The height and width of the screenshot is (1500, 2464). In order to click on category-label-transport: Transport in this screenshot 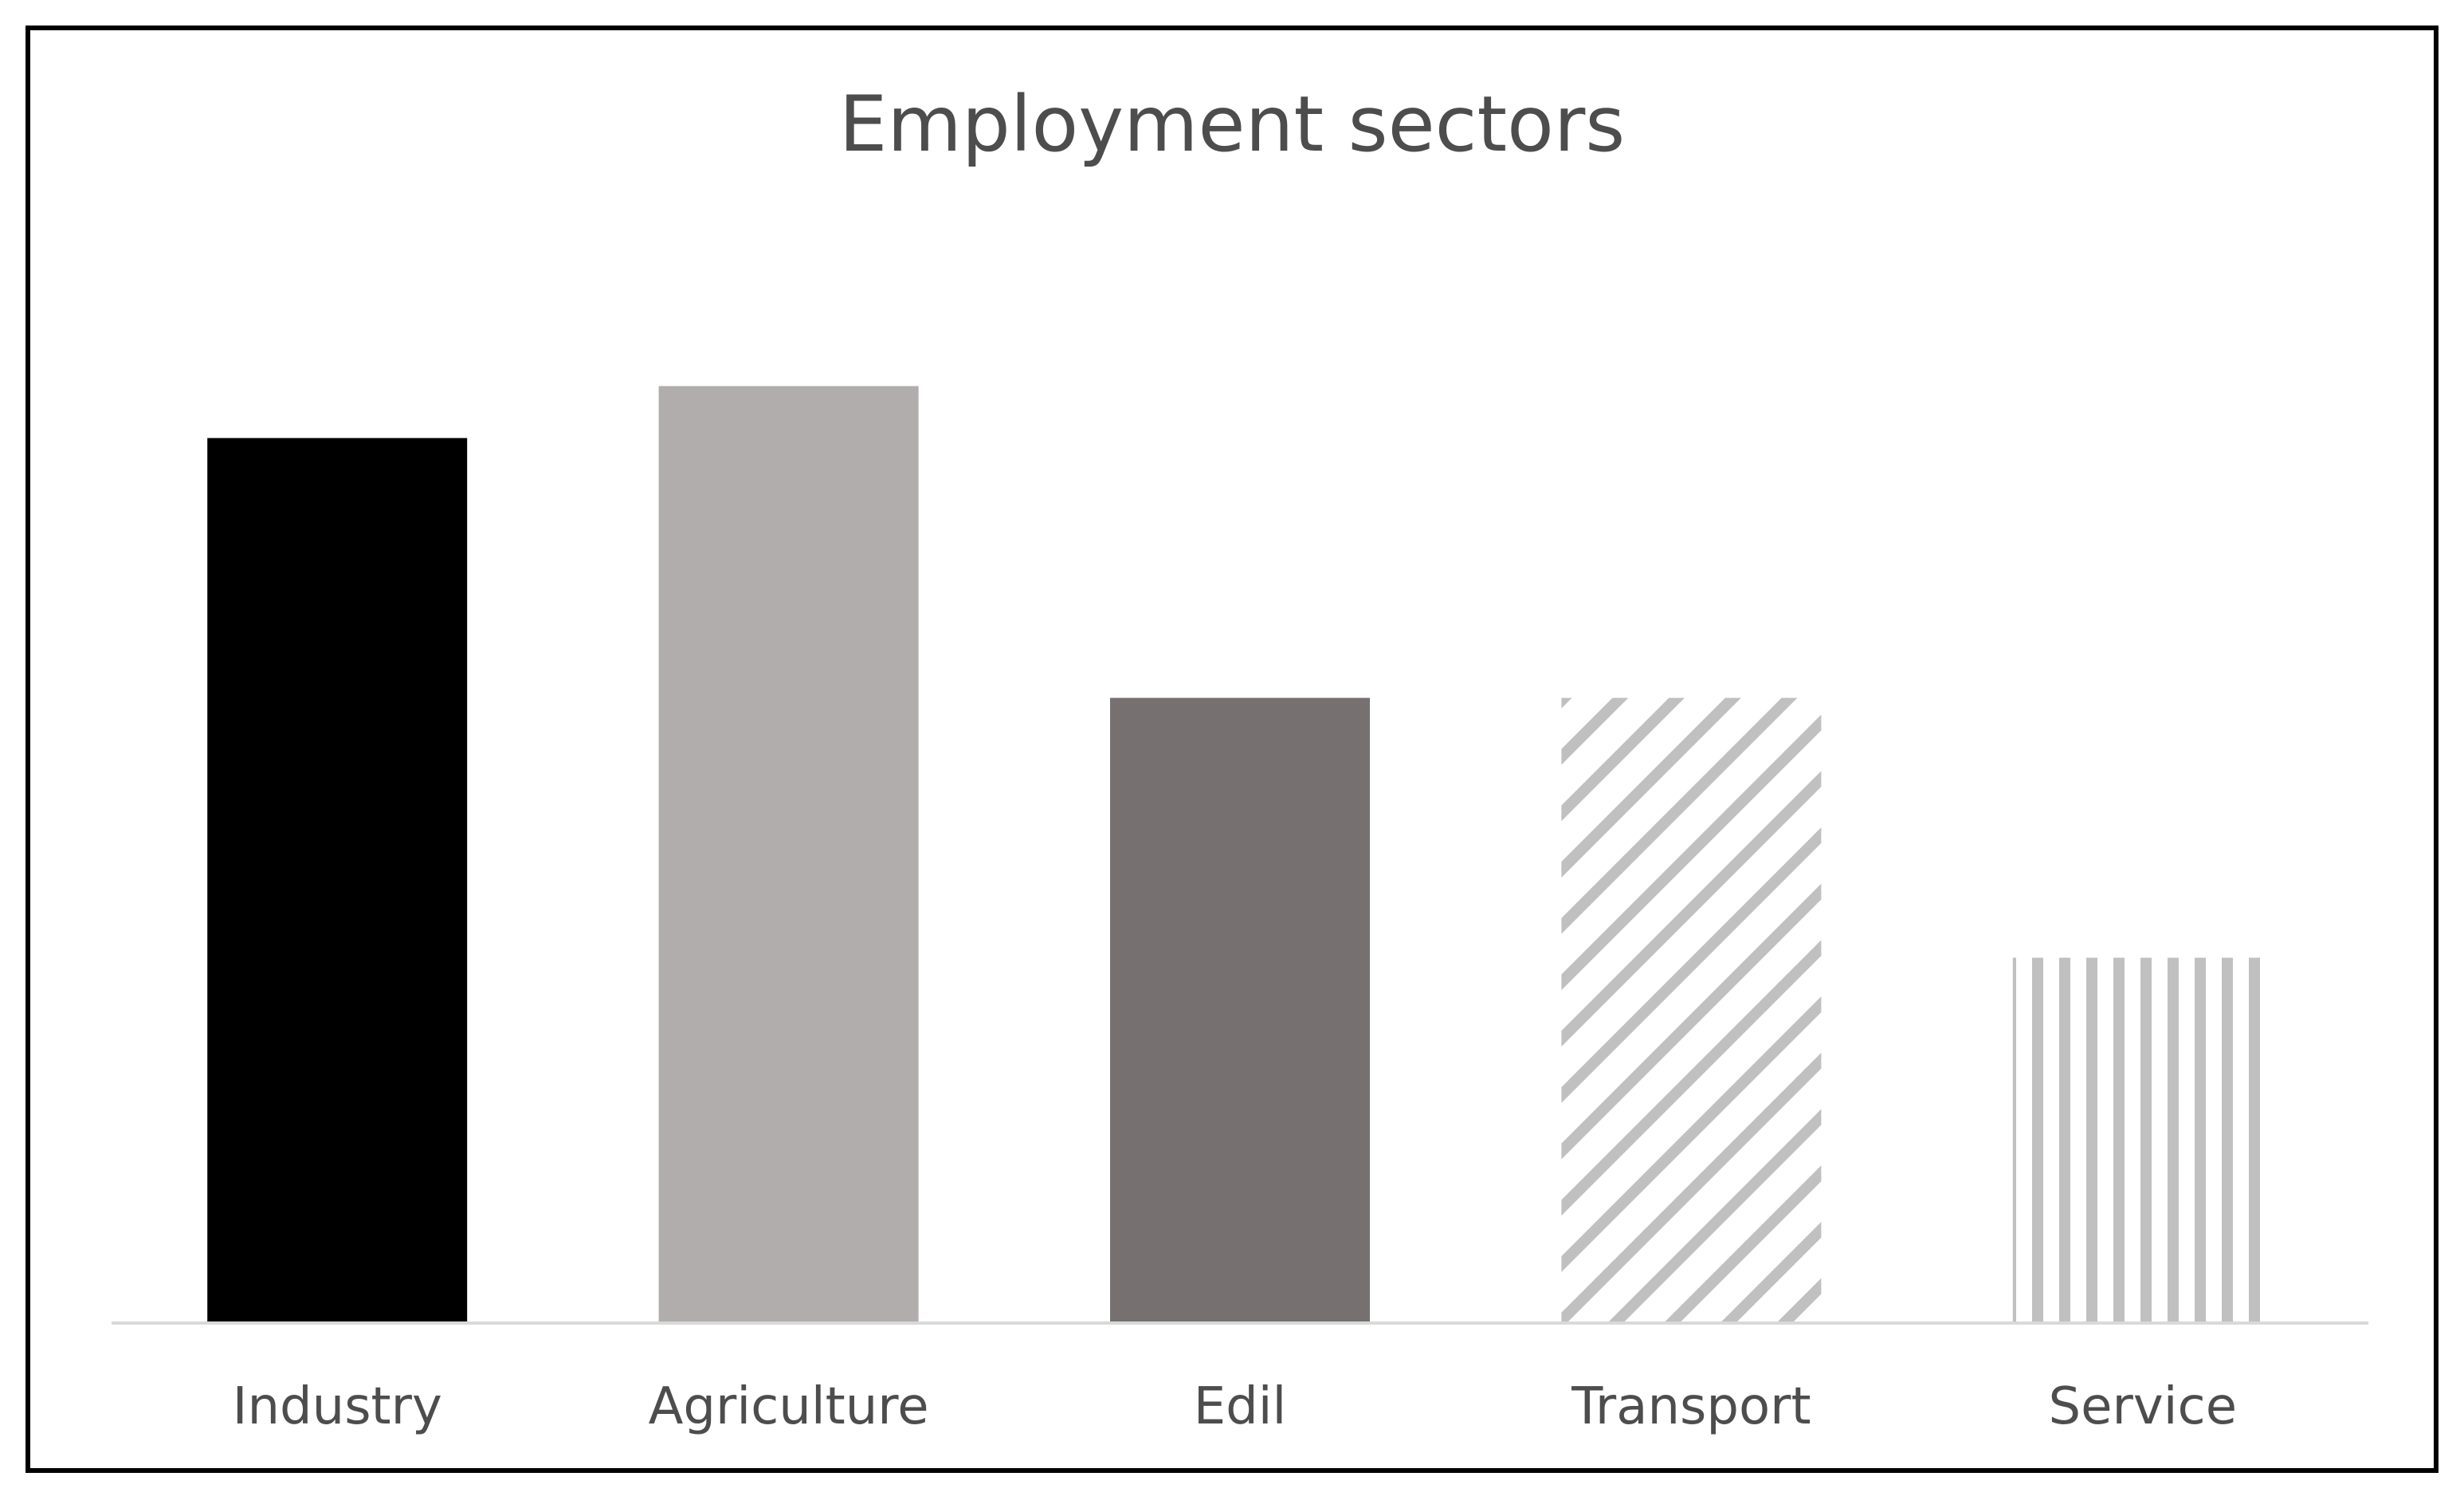, I will do `click(1691, 1406)`.